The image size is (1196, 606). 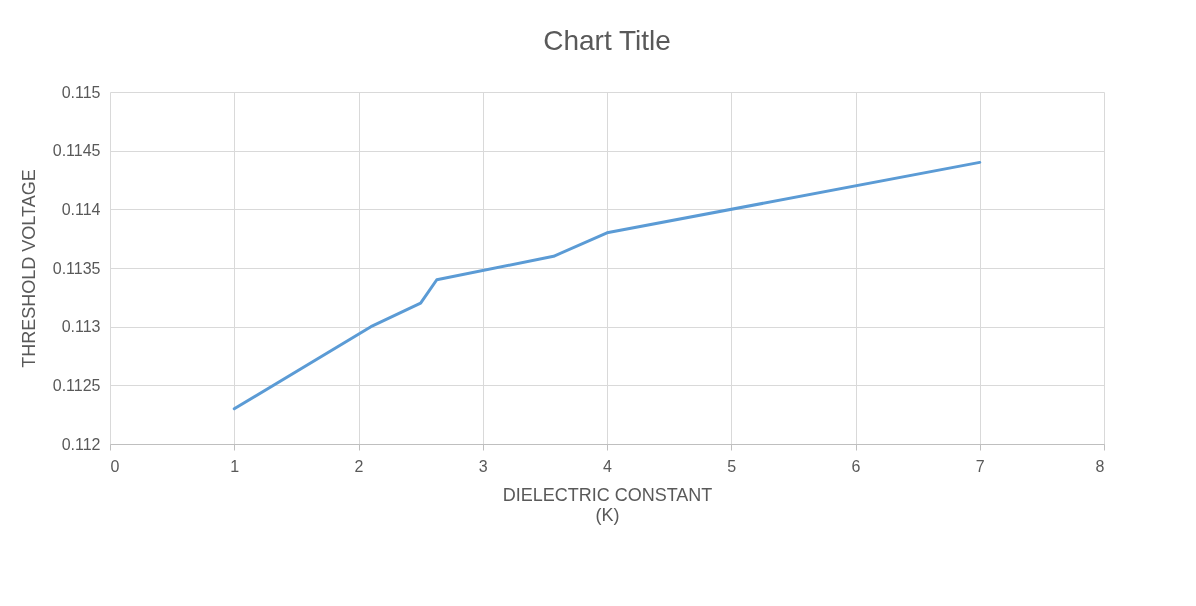 I want to click on y-axis-title: THRESHOLD VOLTAGE, so click(x=28, y=268).